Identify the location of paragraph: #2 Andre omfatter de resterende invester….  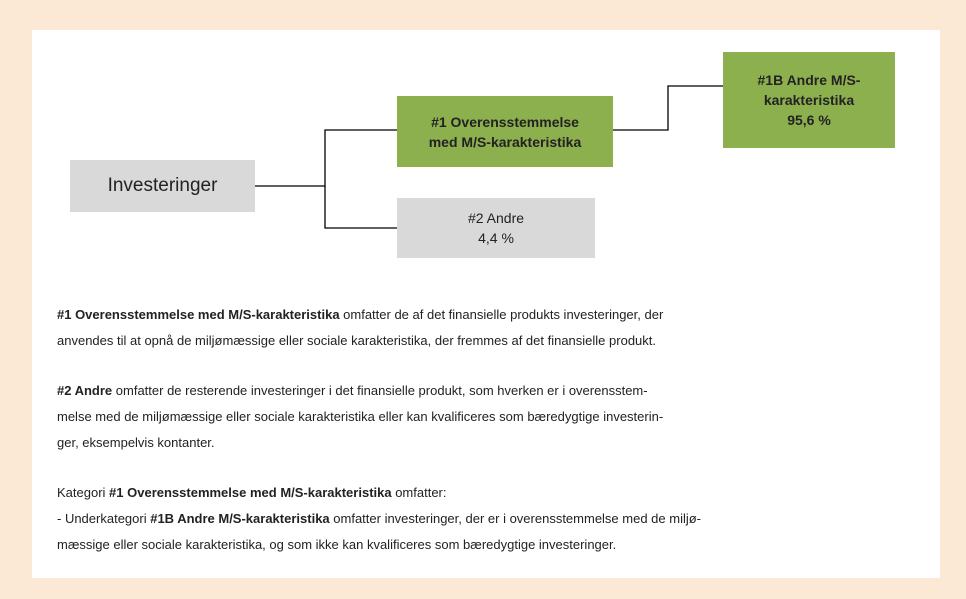
(497, 417).